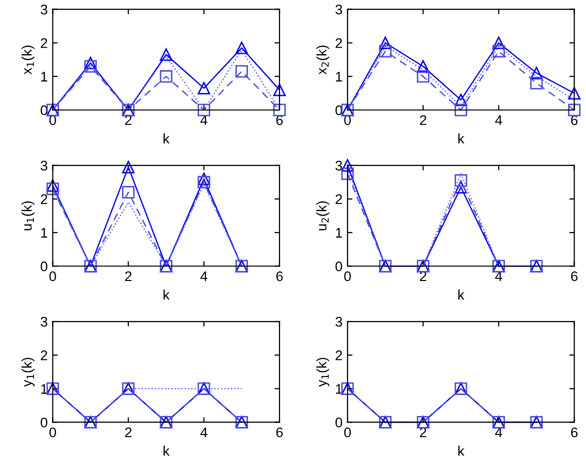  I want to click on y-axis-title: u$_{2}$(k), so click(323, 215).